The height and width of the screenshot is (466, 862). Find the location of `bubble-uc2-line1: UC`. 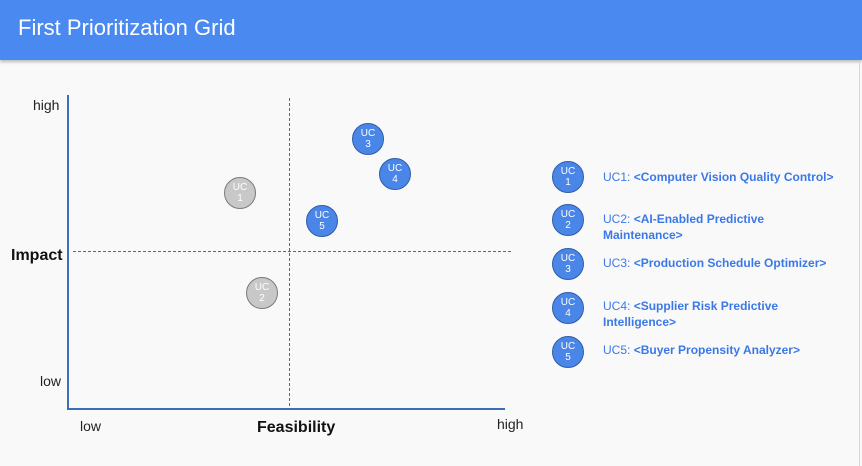

bubble-uc2-line1: UC is located at coordinates (262, 287).